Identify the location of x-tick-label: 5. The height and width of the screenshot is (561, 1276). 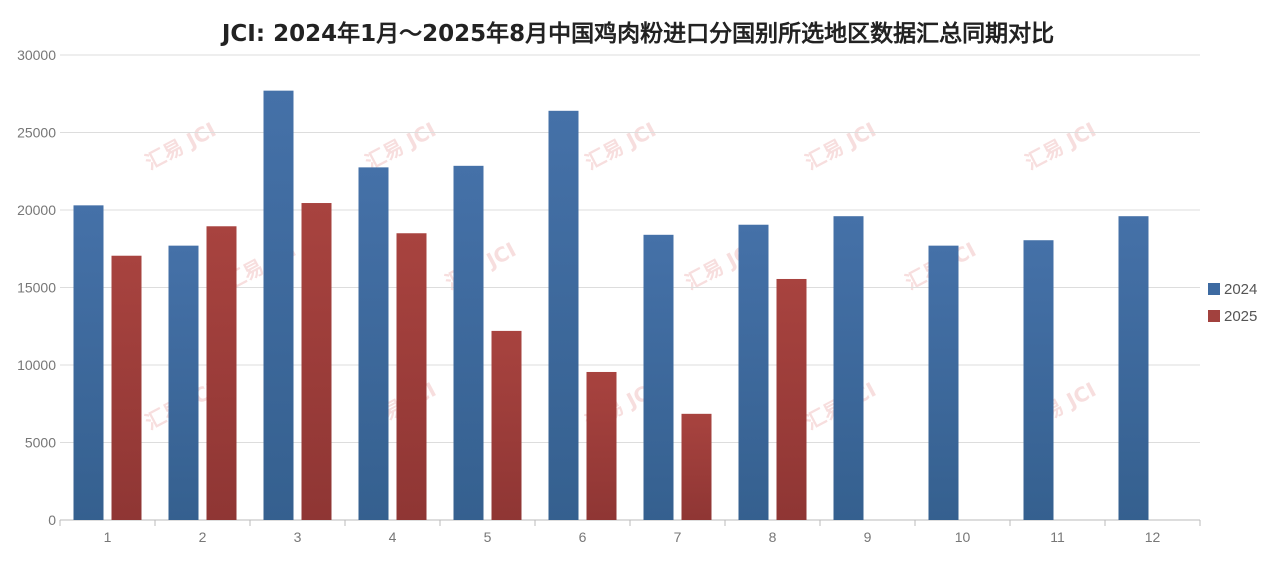
(488, 537).